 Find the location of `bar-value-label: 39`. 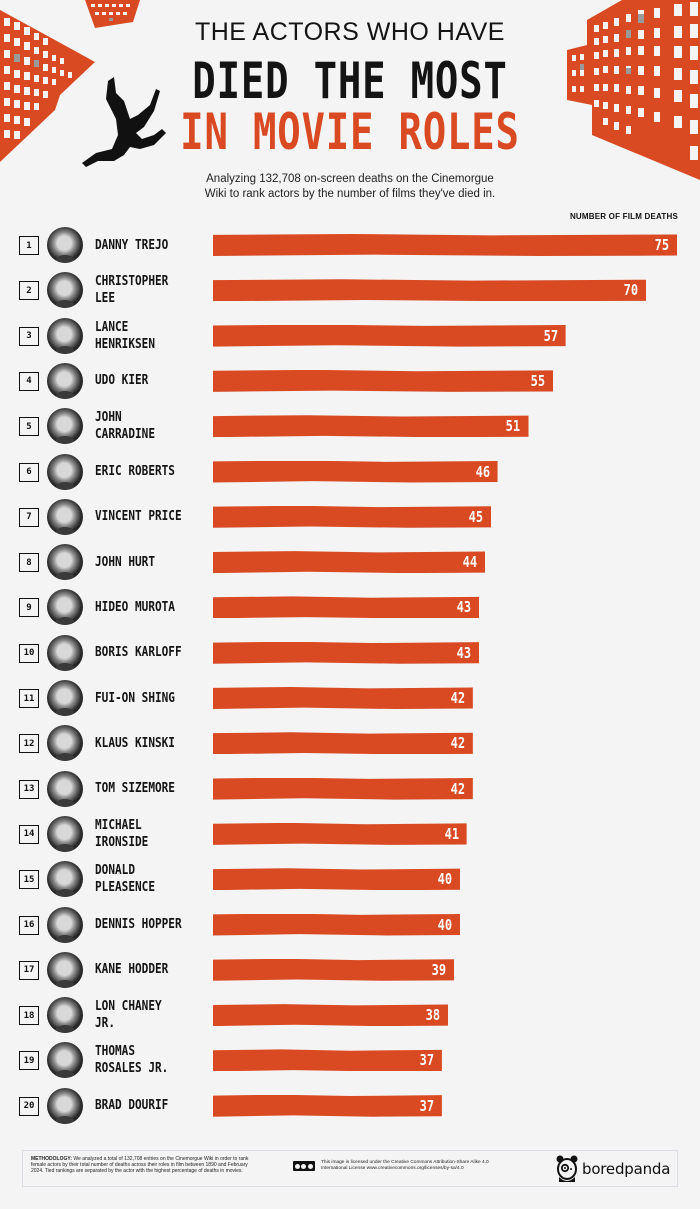

bar-value-label: 39 is located at coordinates (439, 969).